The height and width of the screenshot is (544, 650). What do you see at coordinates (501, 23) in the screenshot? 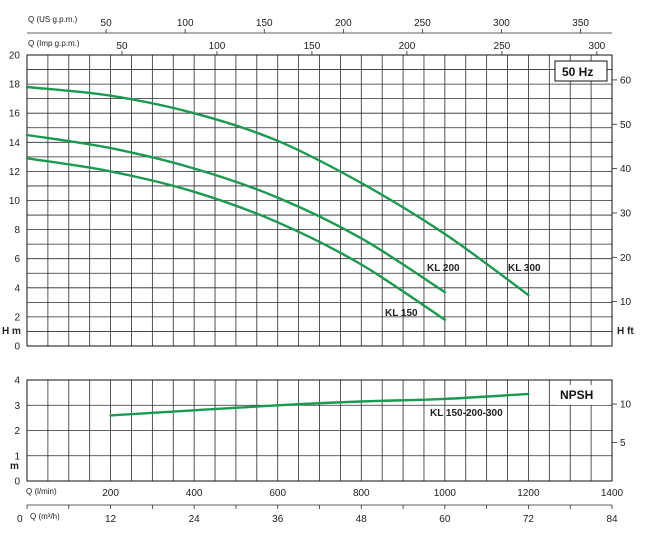
I see `us-gpm-tick-label: 300` at bounding box center [501, 23].